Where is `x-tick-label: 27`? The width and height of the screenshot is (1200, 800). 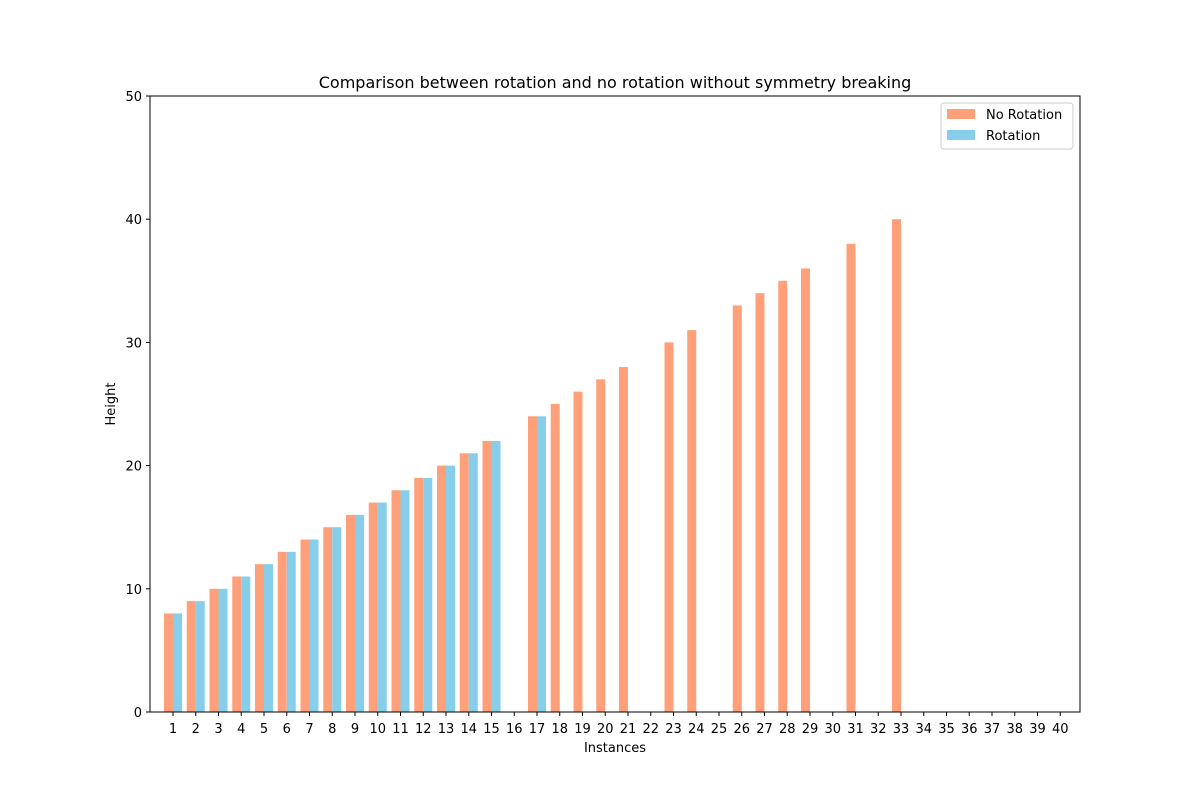 x-tick-label: 27 is located at coordinates (764, 729).